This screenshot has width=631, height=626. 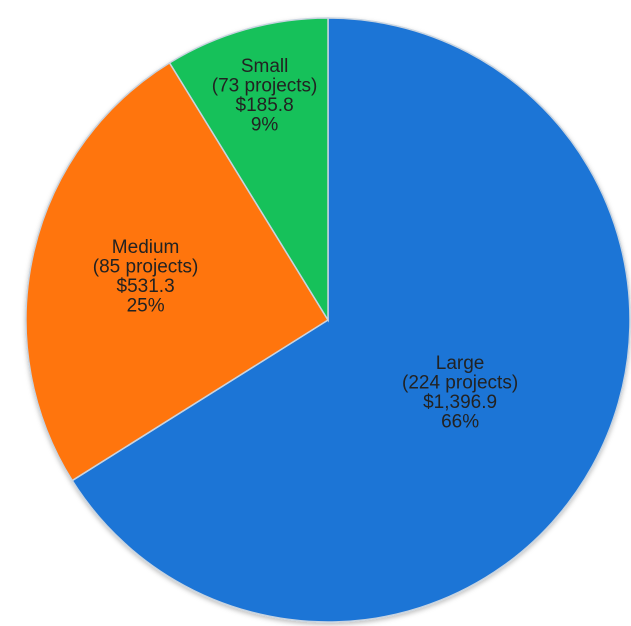 What do you see at coordinates (146, 267) in the screenshot?
I see `pie-label-medium-count: (85 projects)` at bounding box center [146, 267].